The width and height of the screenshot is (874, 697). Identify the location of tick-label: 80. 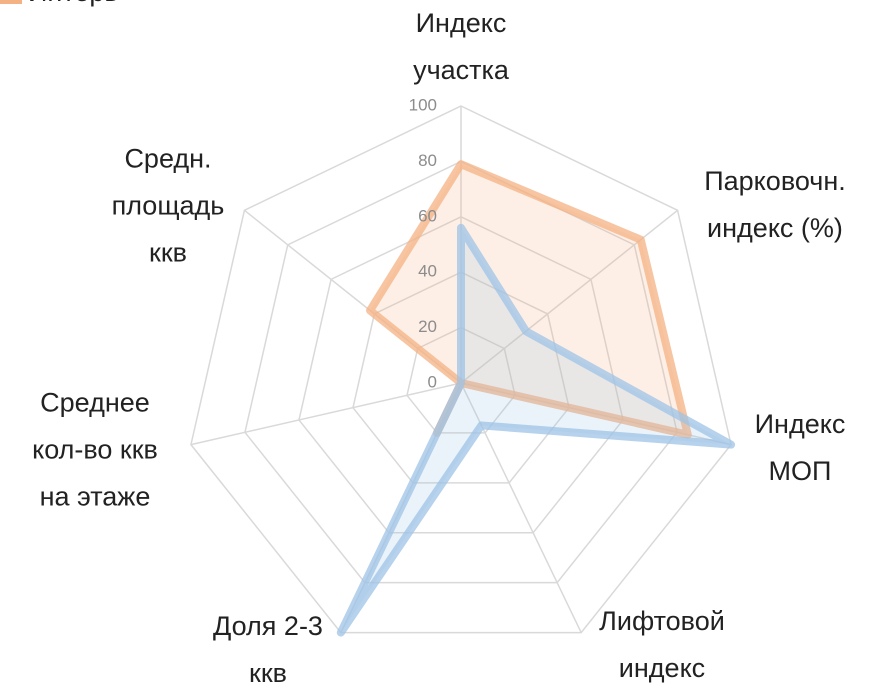
(427, 160).